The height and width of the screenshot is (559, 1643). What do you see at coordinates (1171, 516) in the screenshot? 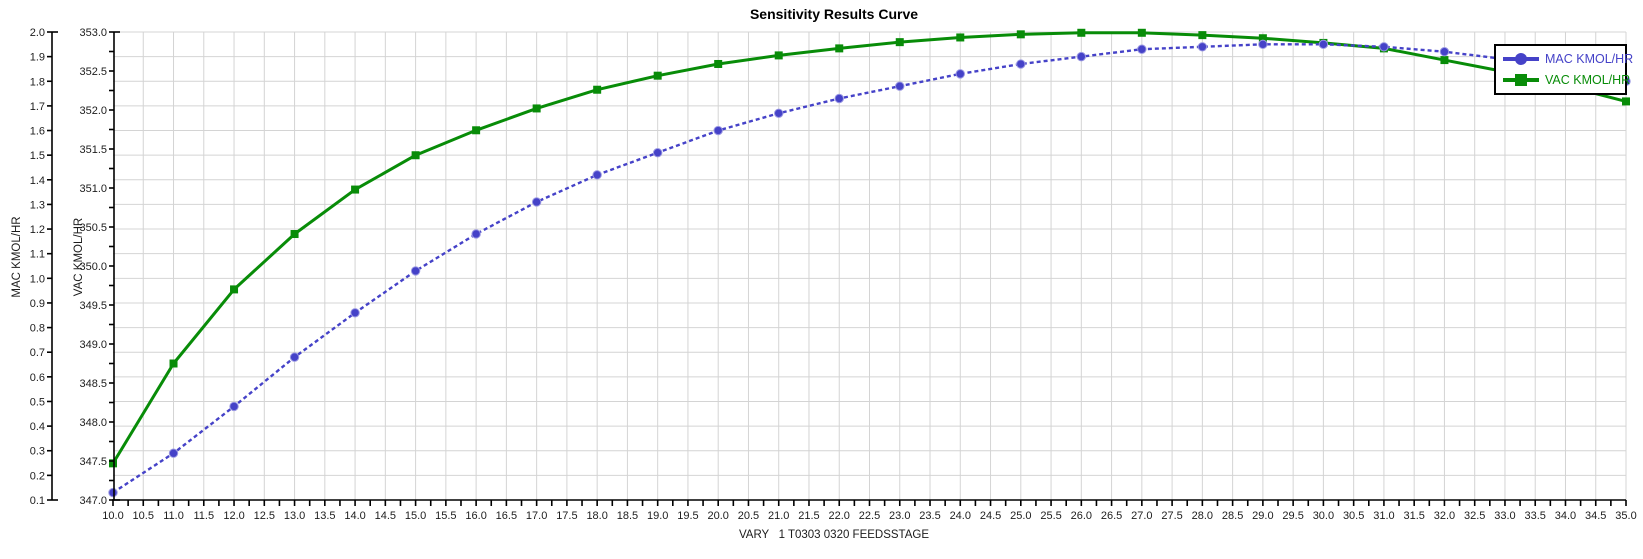
I see `svg-text: 27.5` at bounding box center [1171, 516].